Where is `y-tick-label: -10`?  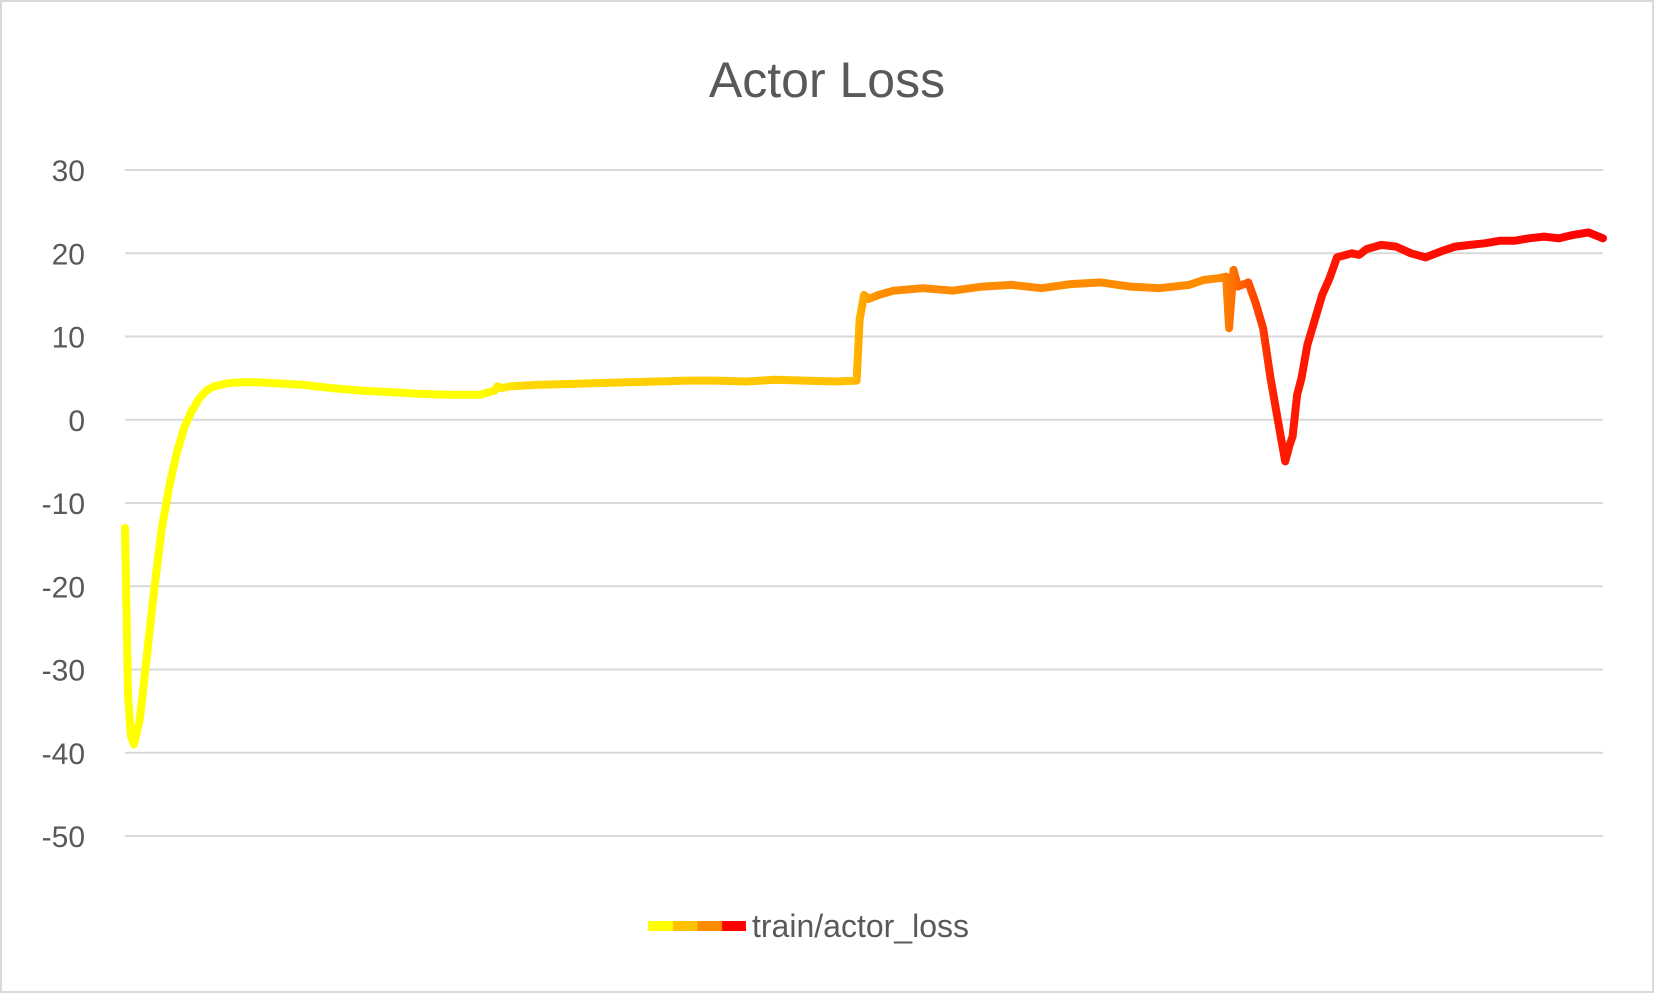
y-tick-label: -10 is located at coordinates (63, 504).